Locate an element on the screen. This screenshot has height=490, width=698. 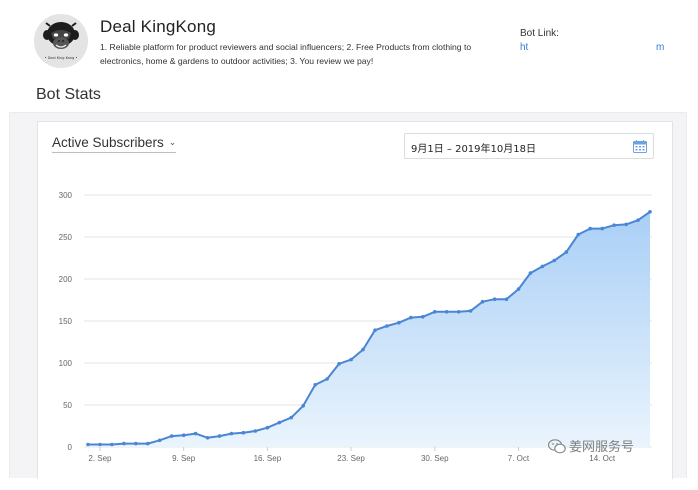
y-tick-label: 150 is located at coordinates (66, 321).